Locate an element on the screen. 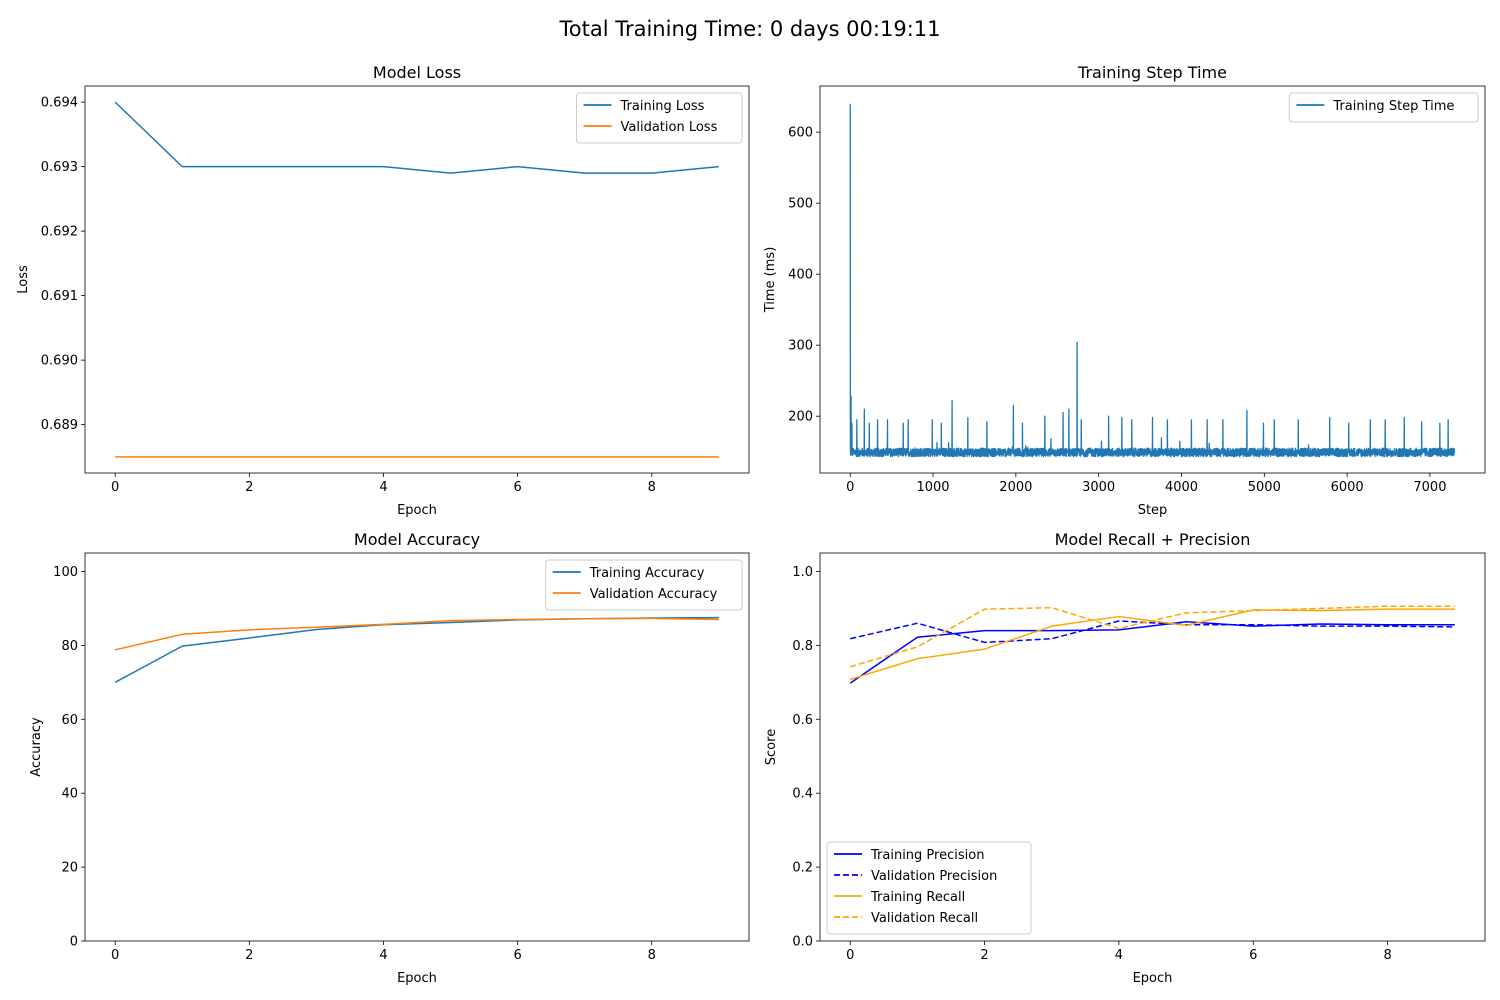 This screenshot has width=1500, height=1000. legend: Training Loss Validation Loss is located at coordinates (659, 118).